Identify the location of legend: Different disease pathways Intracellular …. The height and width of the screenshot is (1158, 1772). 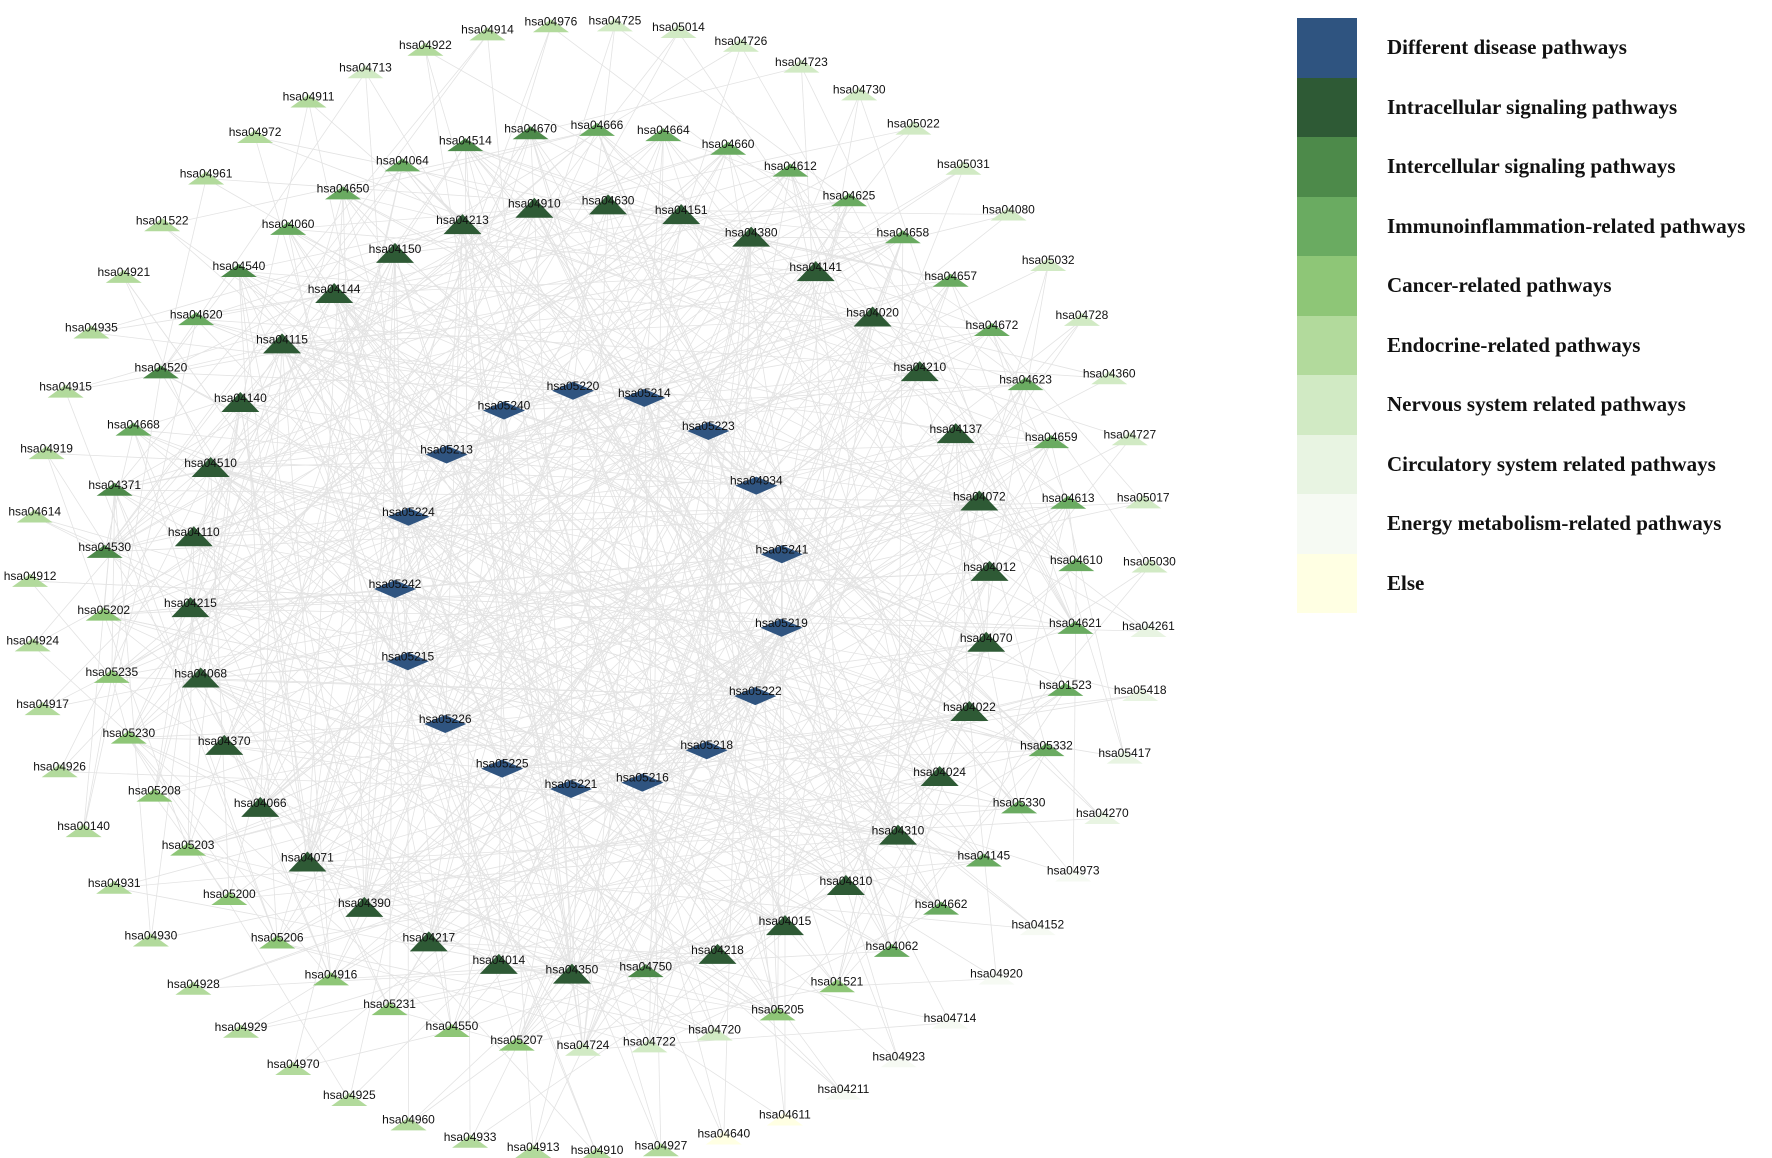
(1532, 315).